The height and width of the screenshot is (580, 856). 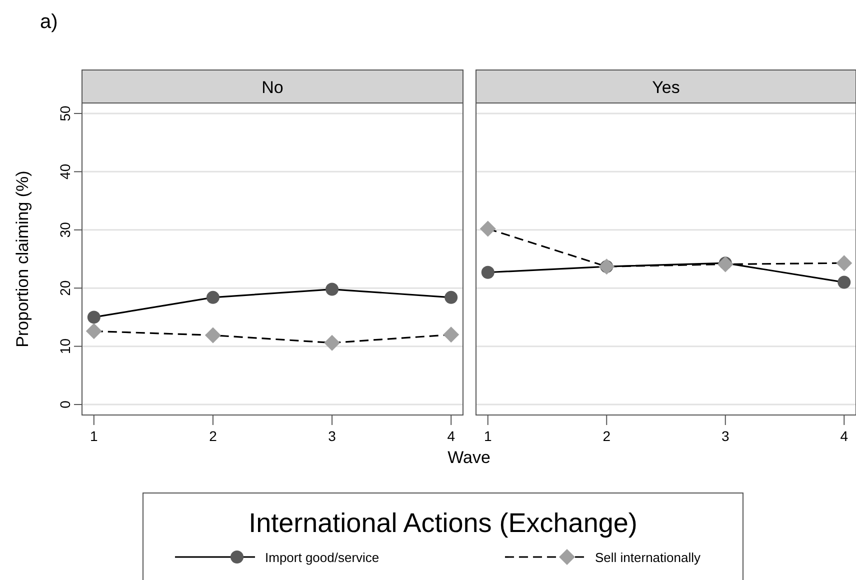 I want to click on legend-label: Import good/service, so click(x=322, y=557).